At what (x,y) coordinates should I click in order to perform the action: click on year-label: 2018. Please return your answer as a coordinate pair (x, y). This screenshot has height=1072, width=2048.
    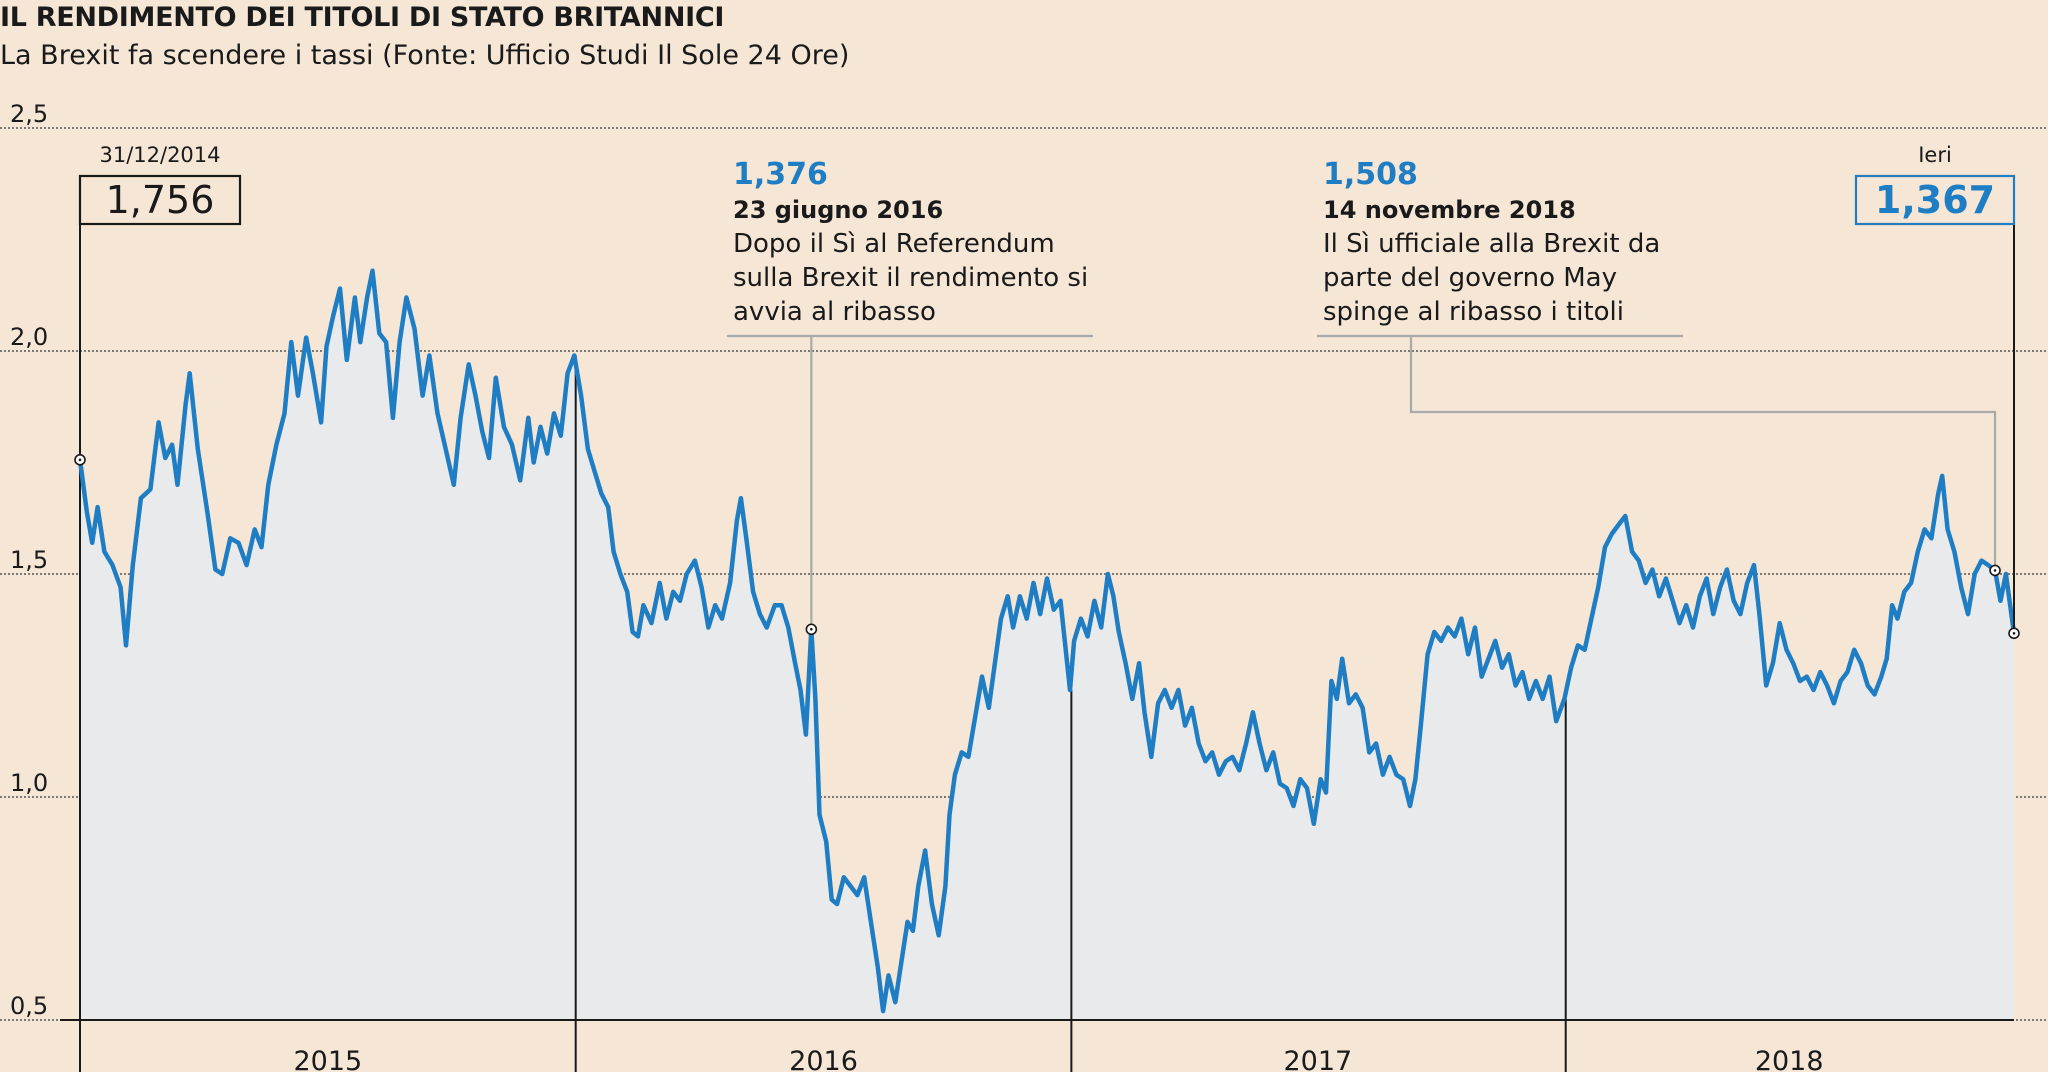
    Looking at the image, I should click on (1789, 1059).